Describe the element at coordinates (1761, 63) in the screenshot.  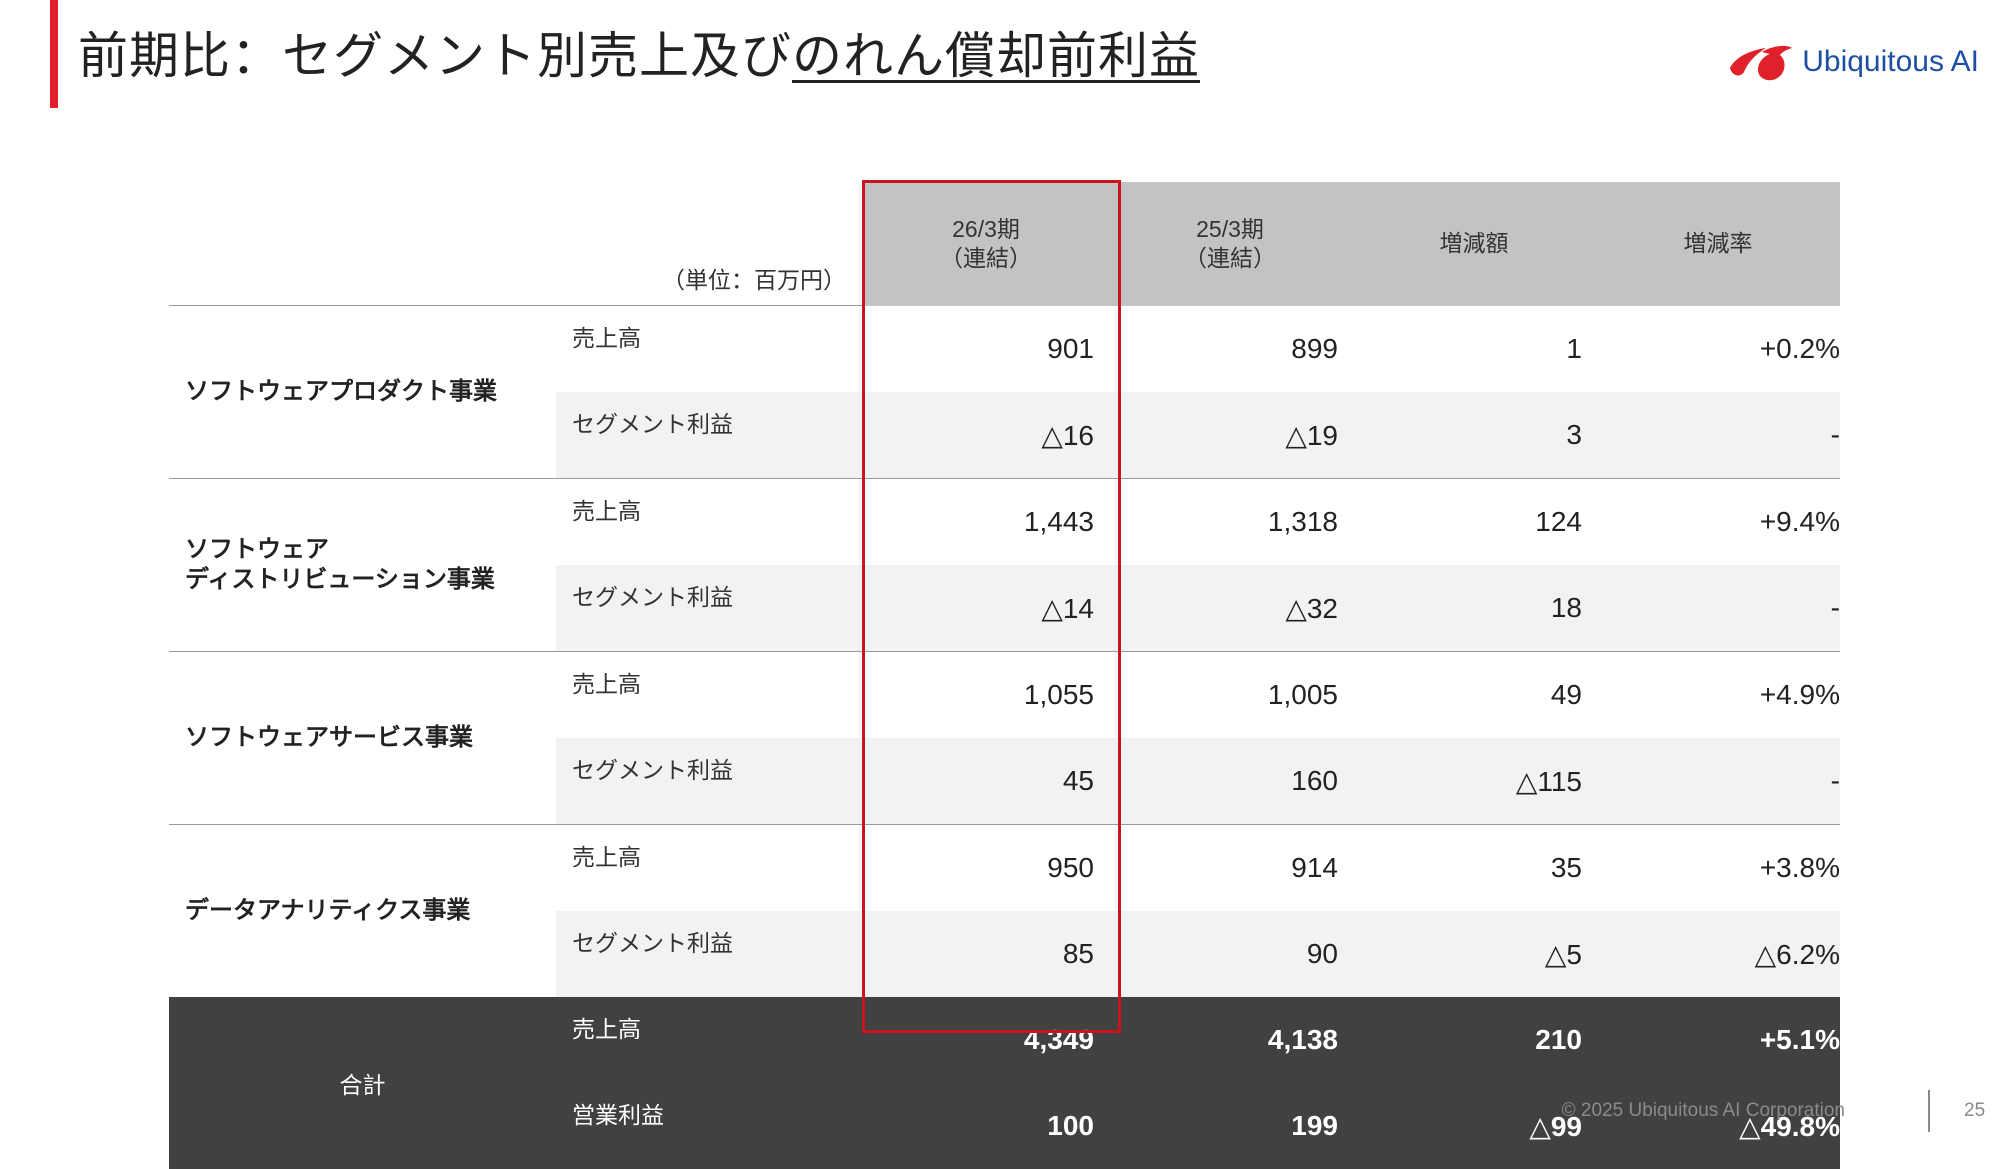
I see `ubiquitous-logo-icon` at that location.